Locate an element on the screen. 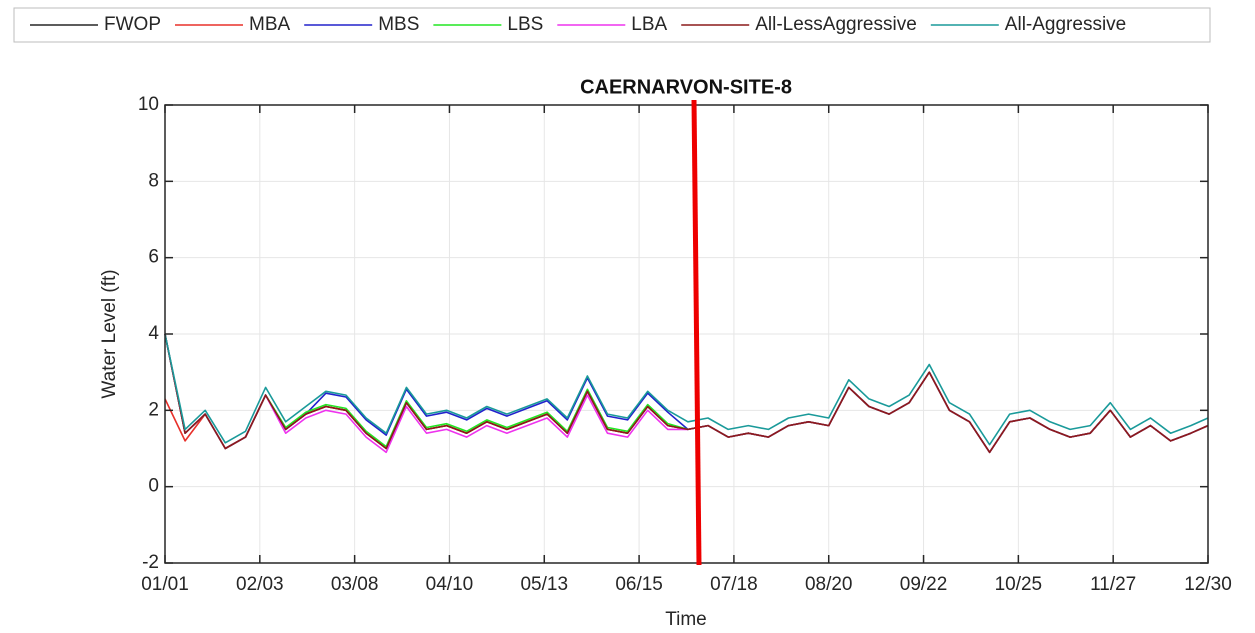 This screenshot has height=633, width=1255. x-tick-label: 11/27 is located at coordinates (1113, 584).